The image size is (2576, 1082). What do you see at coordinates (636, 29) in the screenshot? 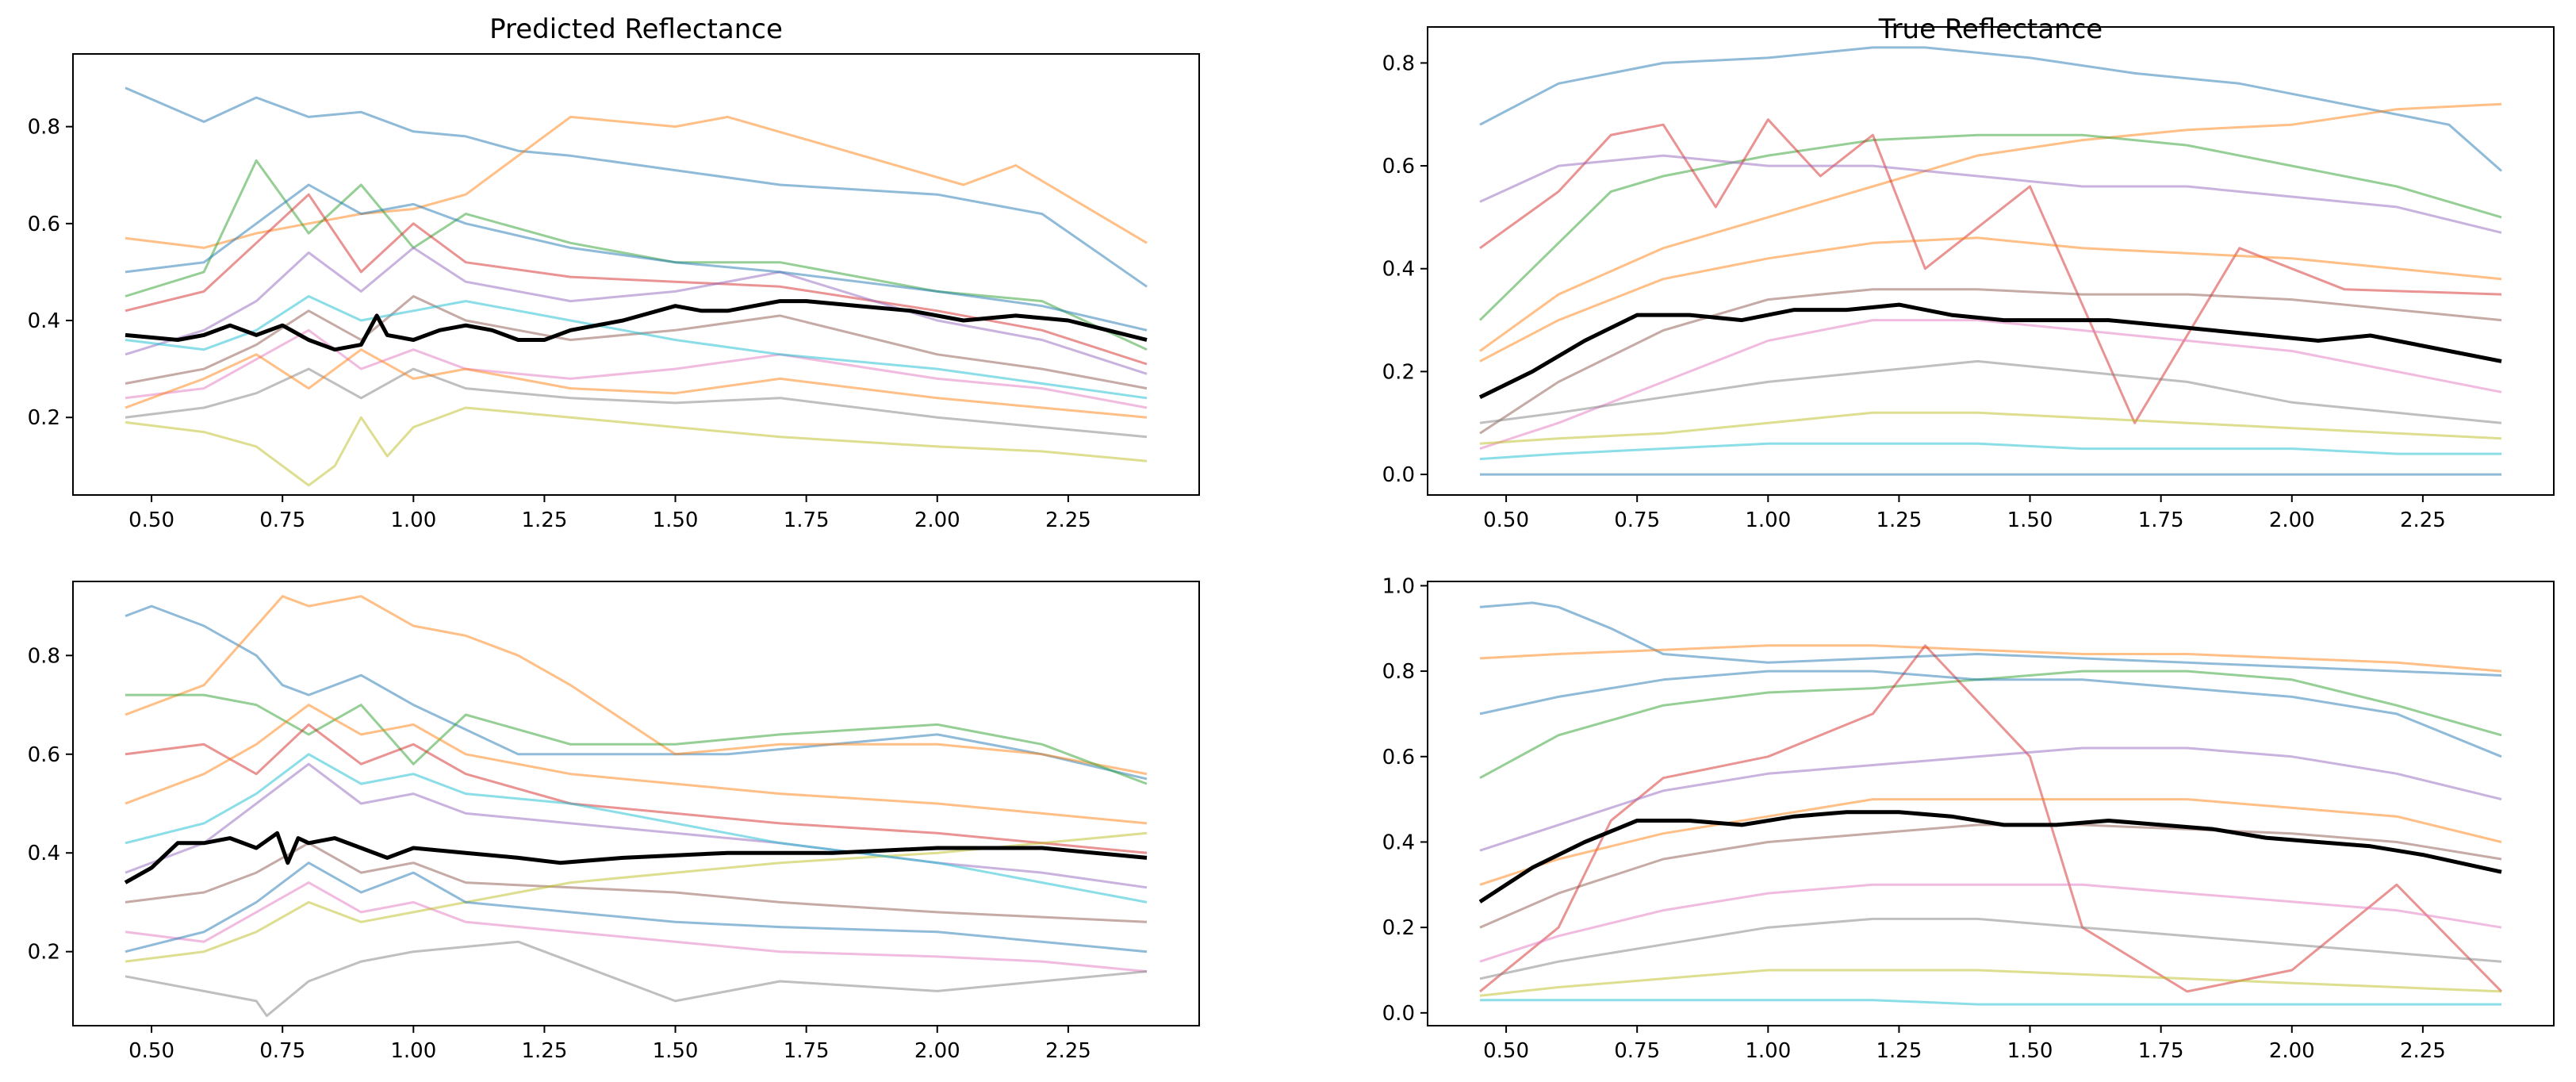
I see `panel-title: Predicted Reflectance` at bounding box center [636, 29].